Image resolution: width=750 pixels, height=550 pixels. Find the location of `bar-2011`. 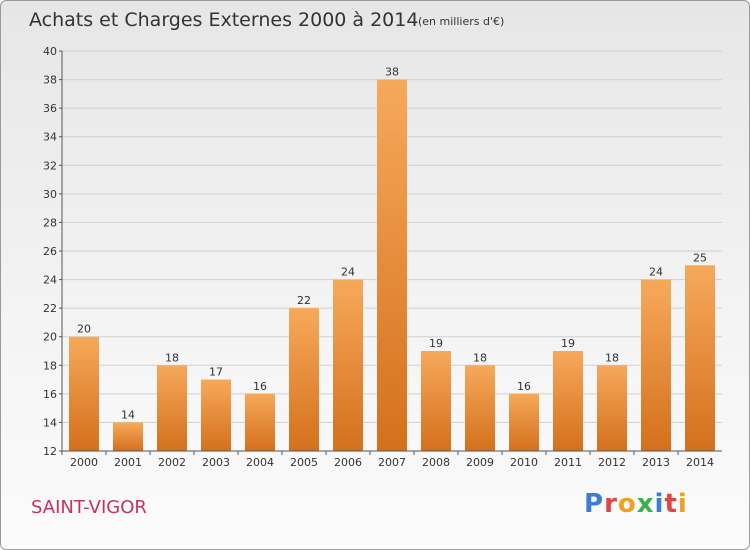

bar-2011 is located at coordinates (568, 401).